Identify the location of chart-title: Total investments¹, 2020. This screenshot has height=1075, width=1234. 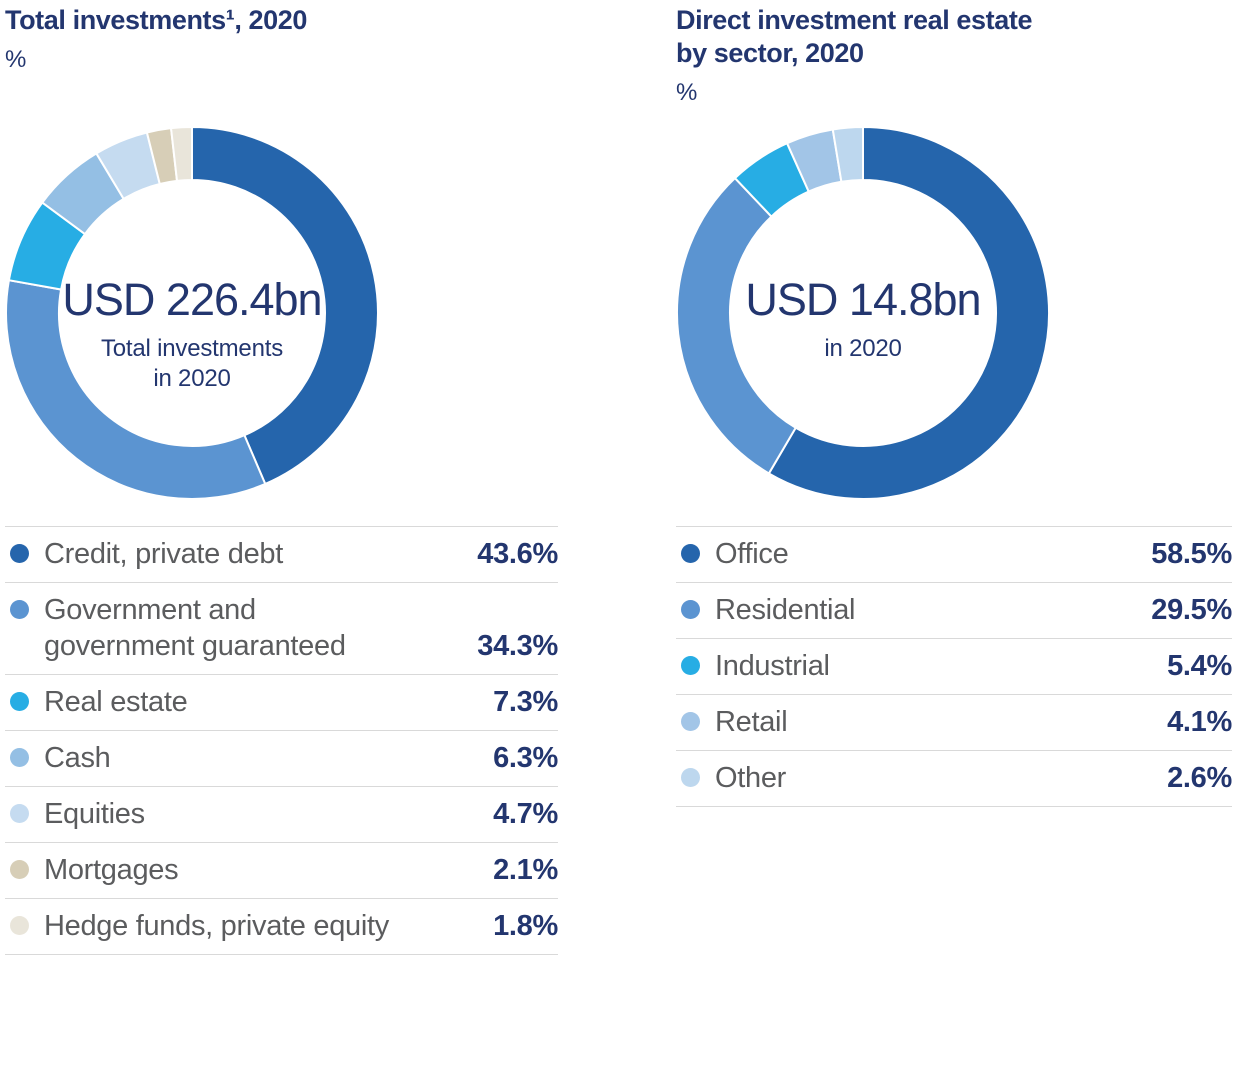
(156, 20).